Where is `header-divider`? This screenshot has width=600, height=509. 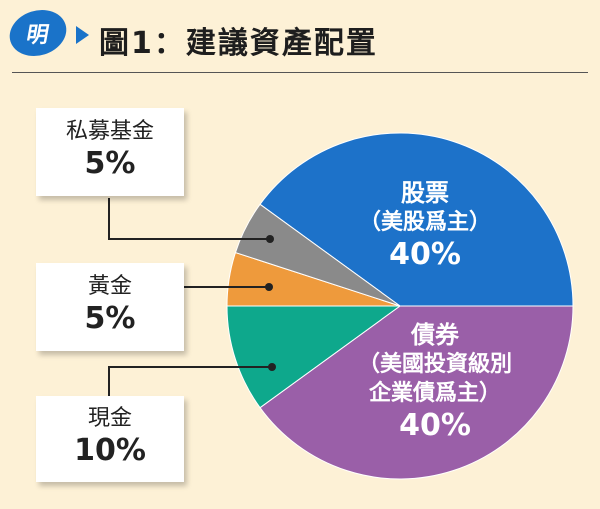 header-divider is located at coordinates (300, 72).